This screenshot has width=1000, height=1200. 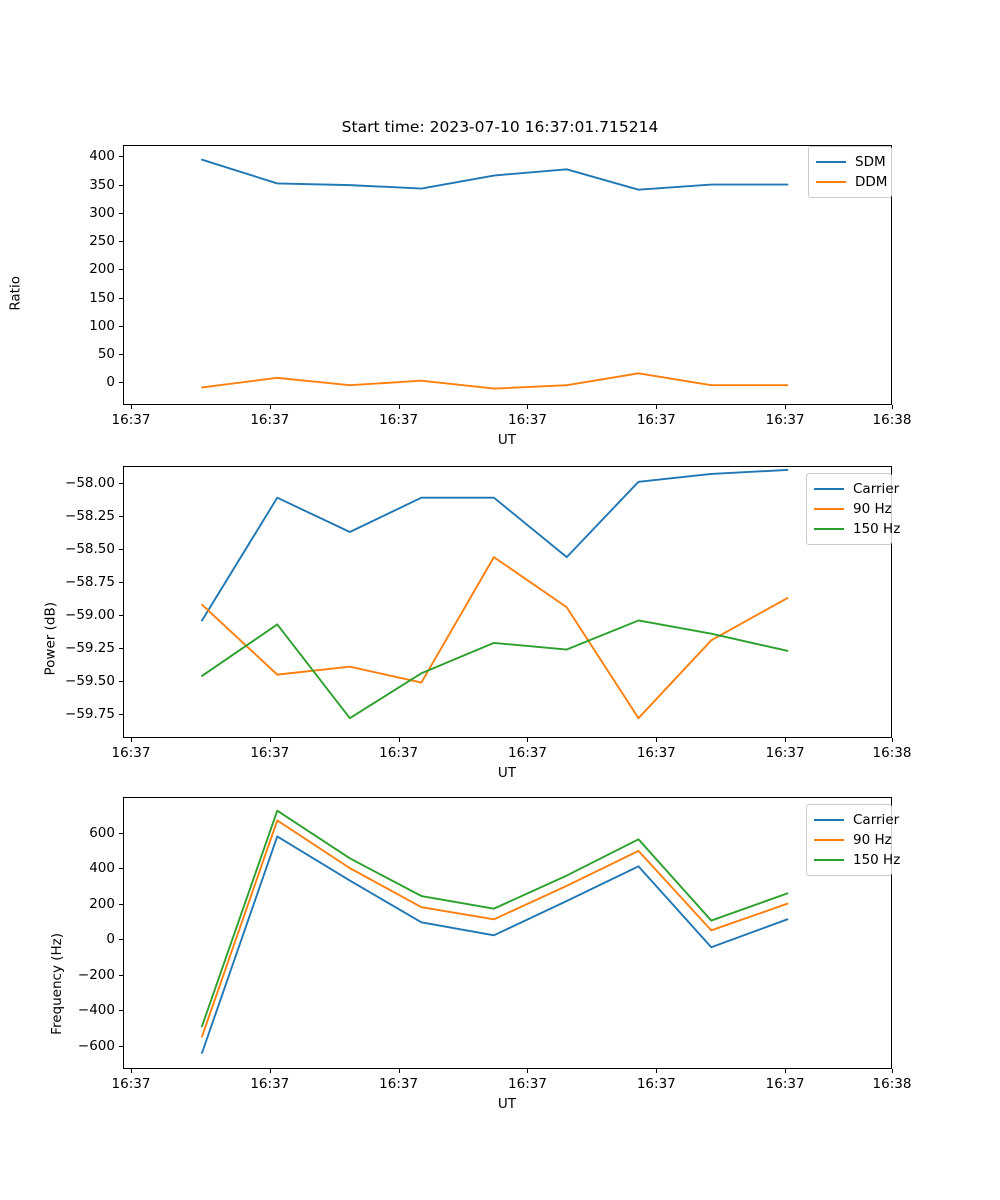 I want to click on y-axis-label-bottom: Frequency (Hz), so click(x=56, y=984).